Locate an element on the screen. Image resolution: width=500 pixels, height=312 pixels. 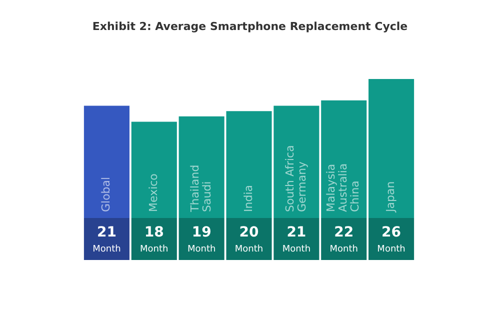
x-tick-label: Mexico is located at coordinates (153, 192).